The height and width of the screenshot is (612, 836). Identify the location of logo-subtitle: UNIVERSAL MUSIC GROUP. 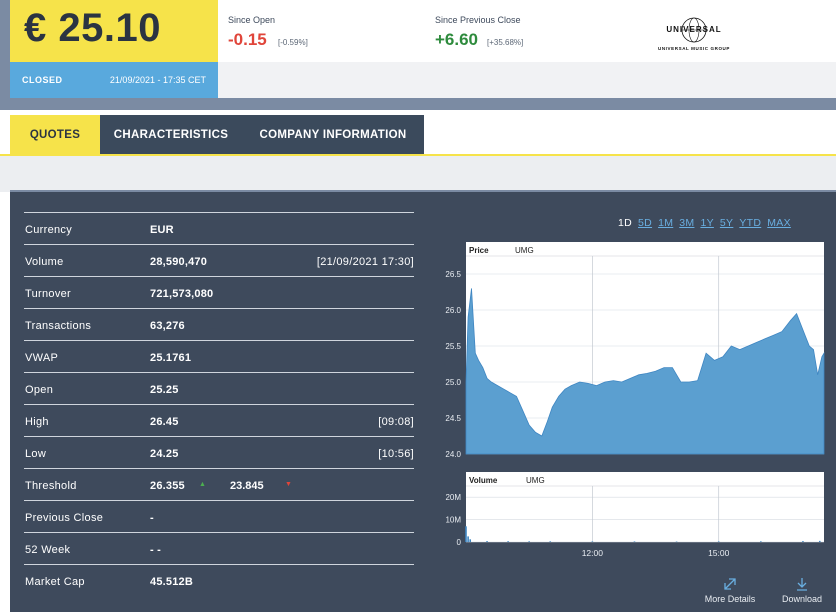
(694, 48).